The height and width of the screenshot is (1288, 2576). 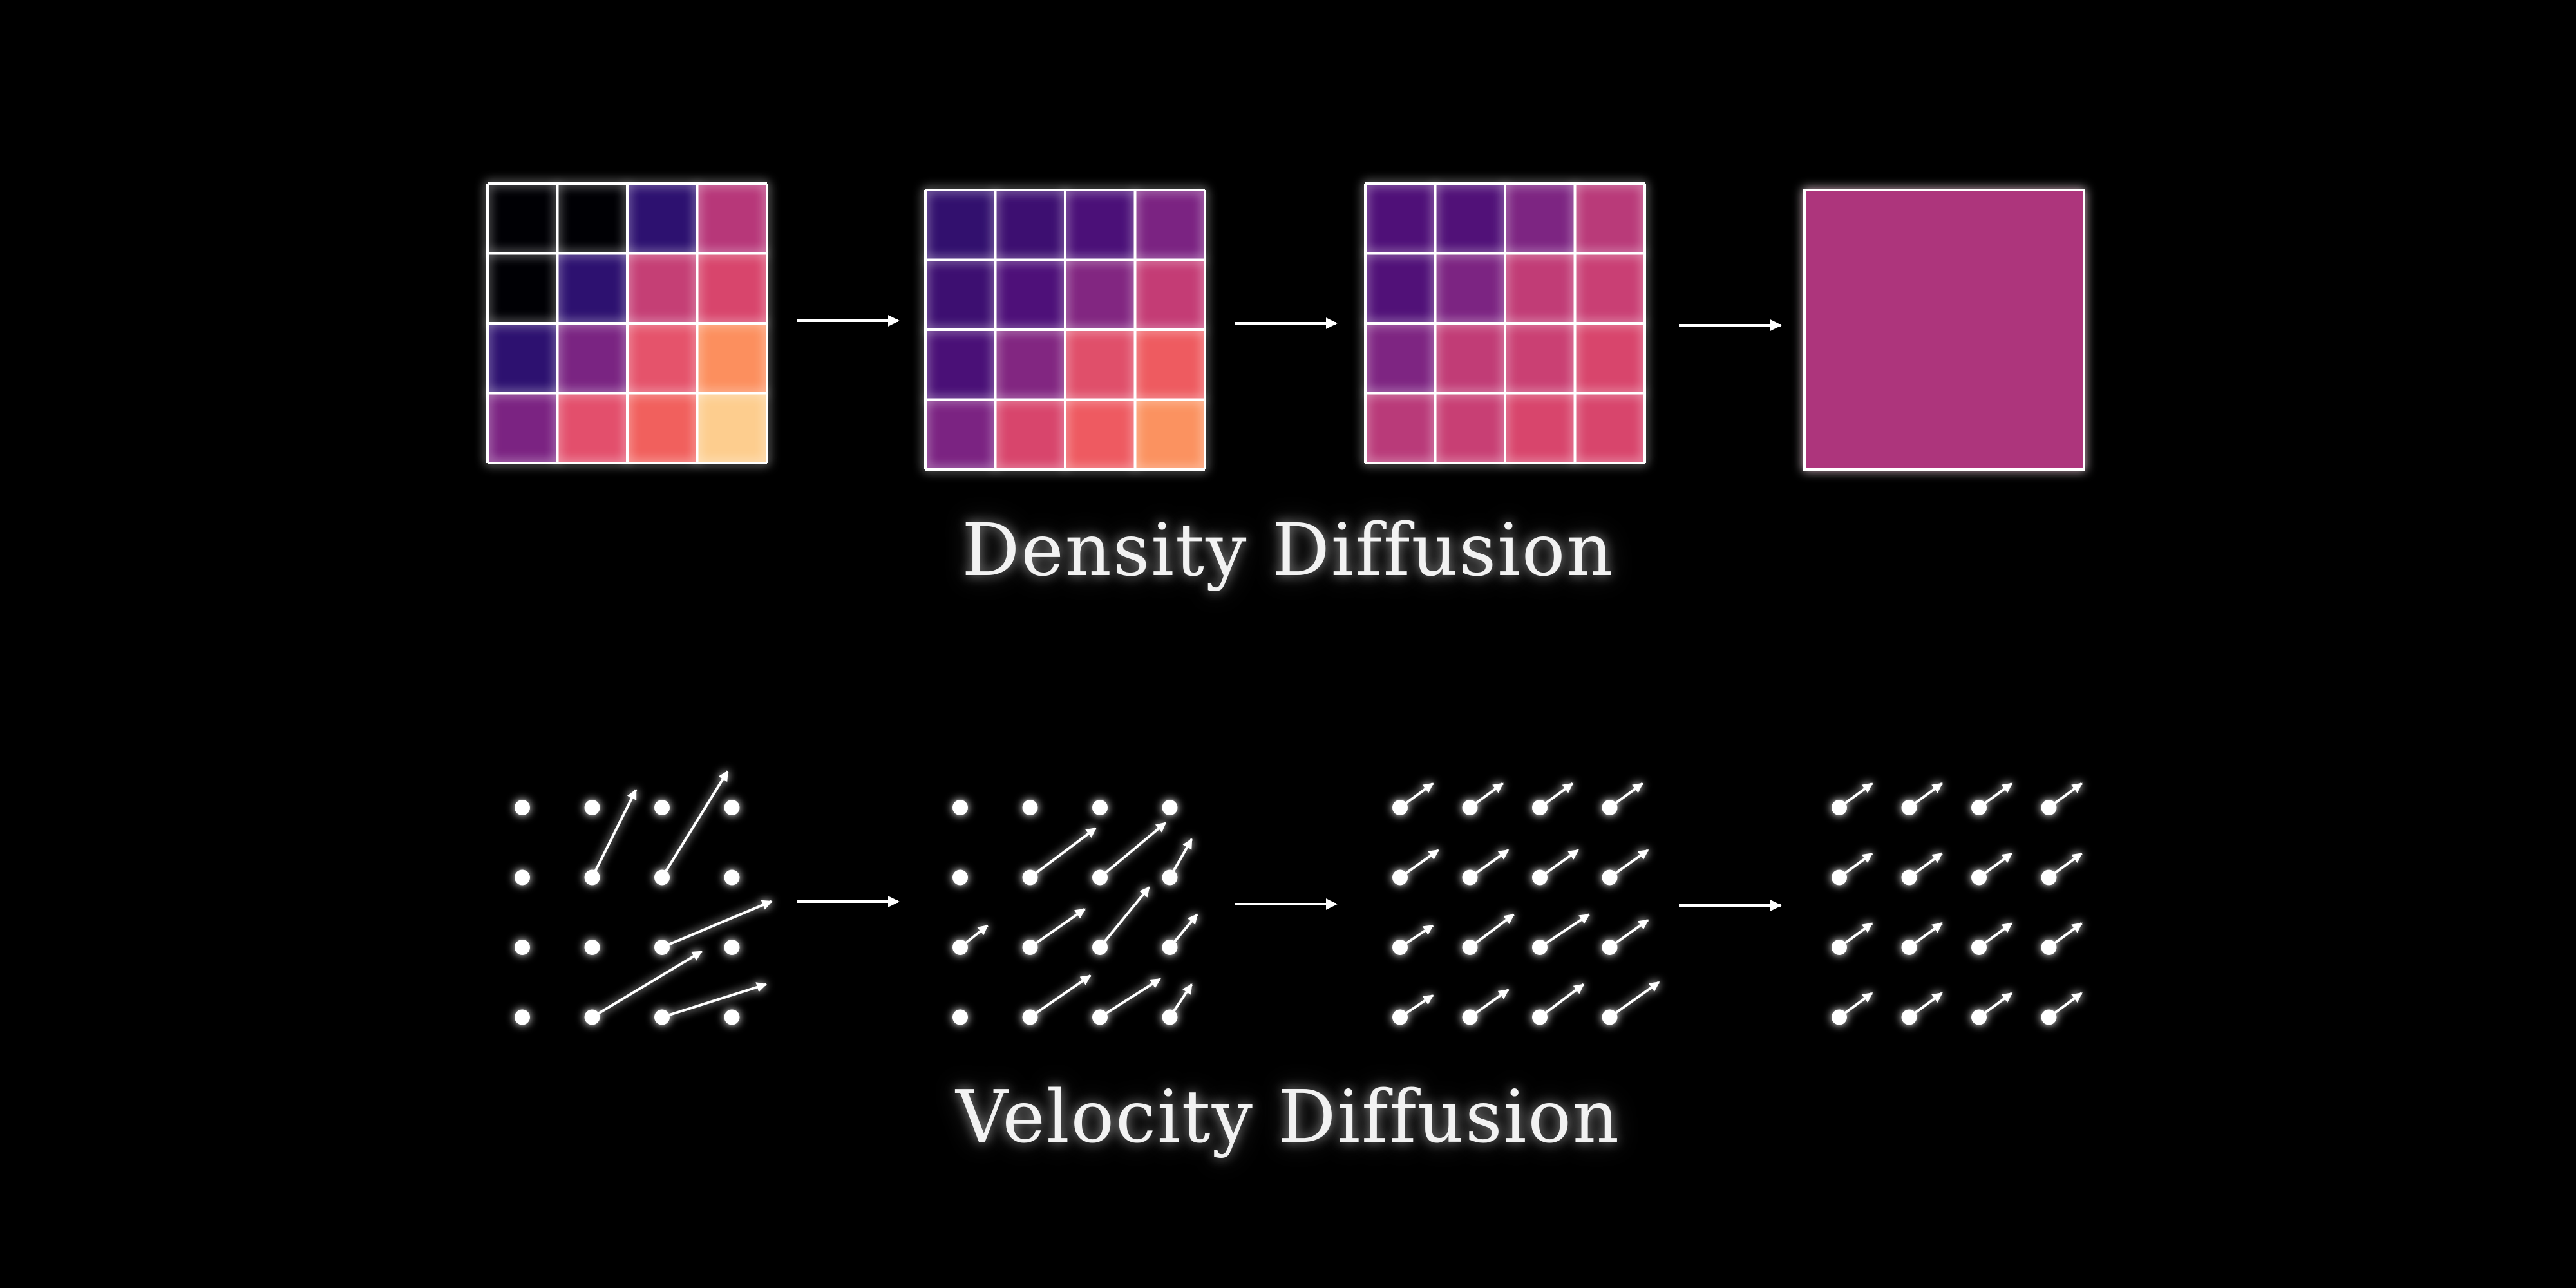 I want to click on density-diffusion-title: Density Diffusion, so click(x=1288, y=550).